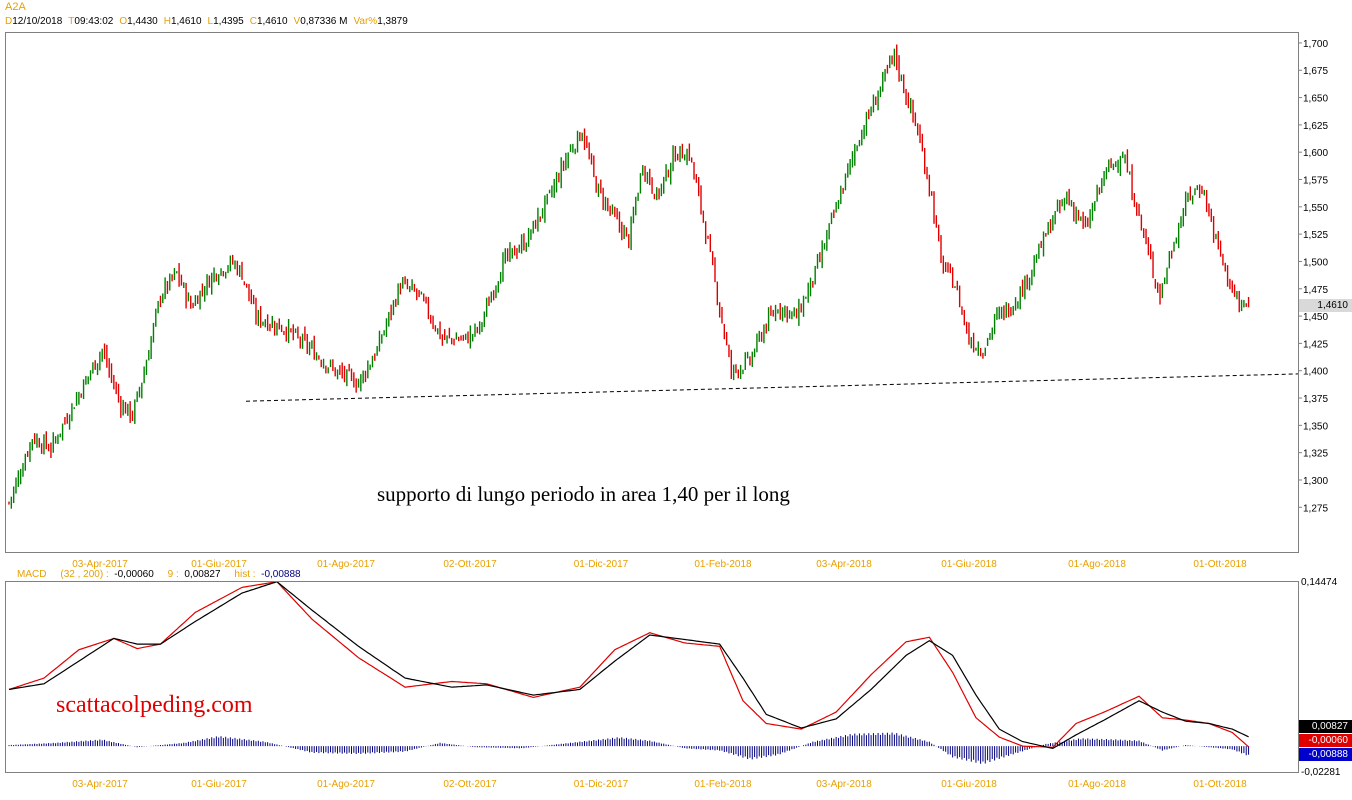 The width and height of the screenshot is (1352, 800). Describe the element at coordinates (1315, 290) in the screenshot. I see `price-tick-label: 1,475` at that location.